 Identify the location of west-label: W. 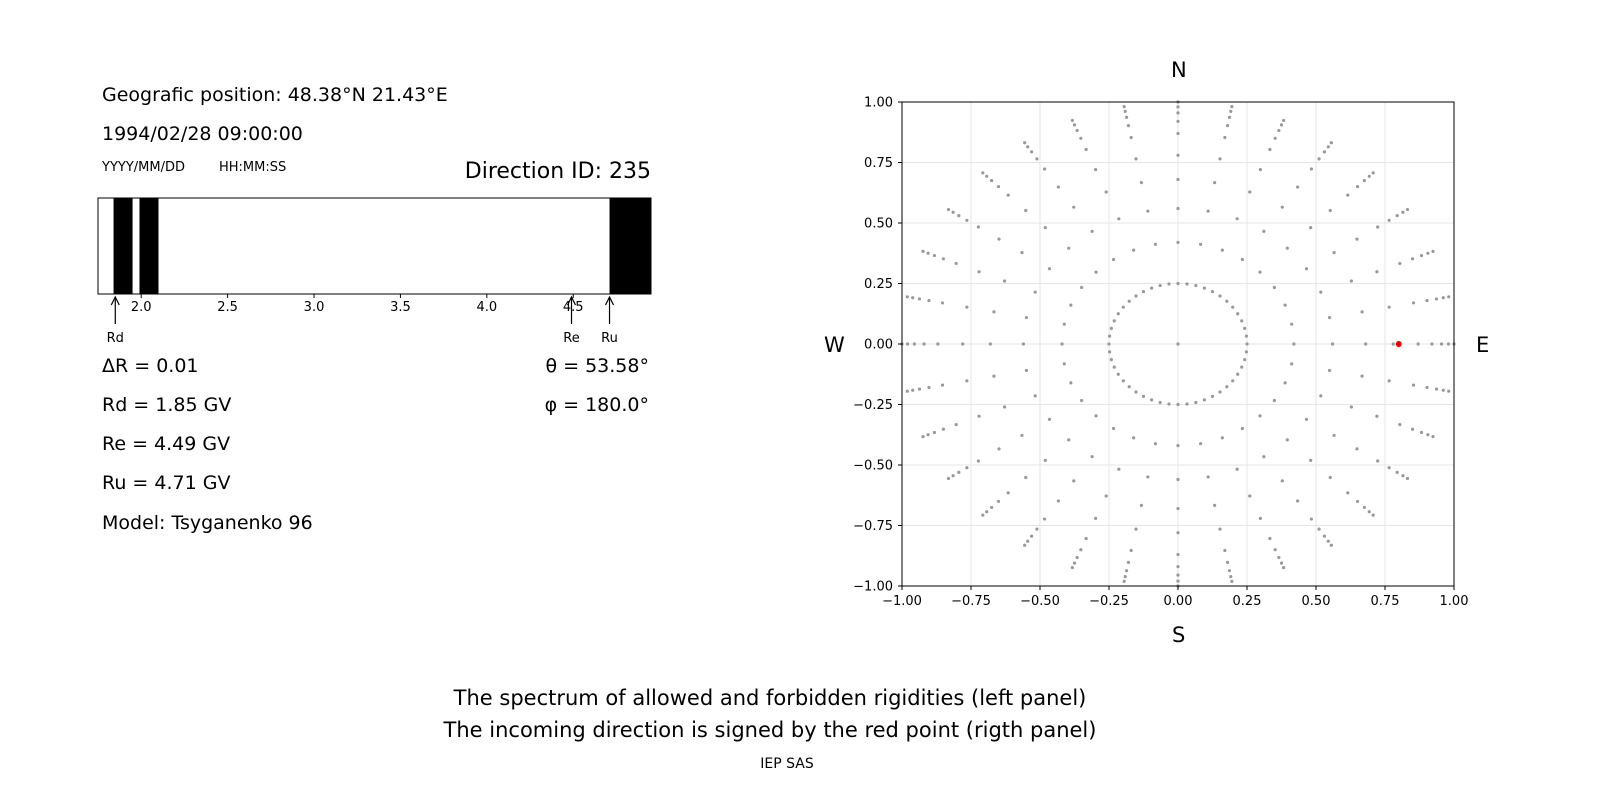
(834, 345).